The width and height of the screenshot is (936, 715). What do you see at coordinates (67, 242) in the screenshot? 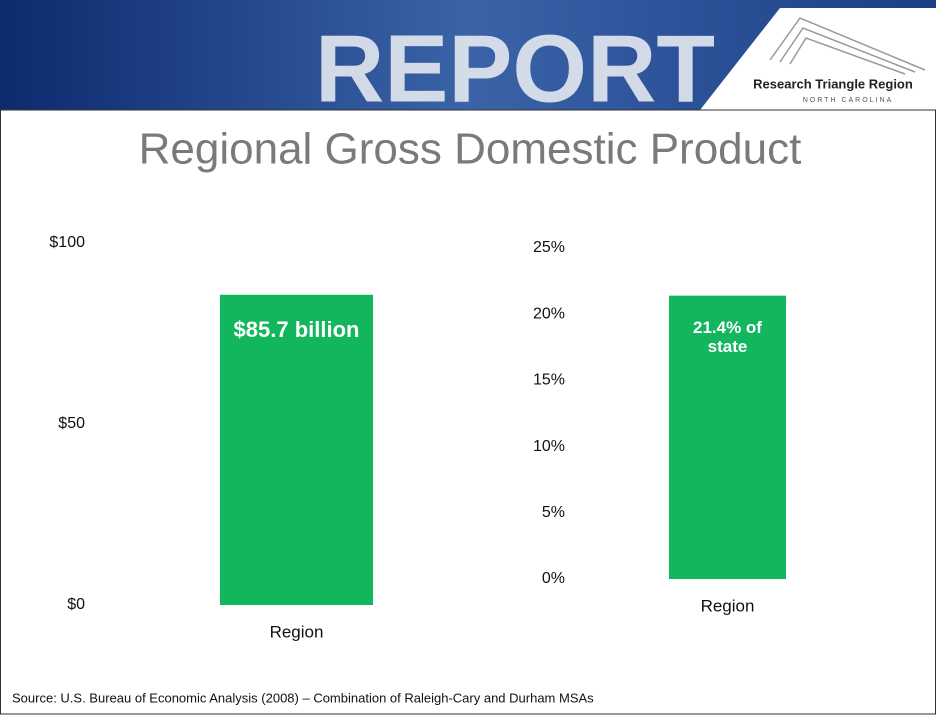
I see `y-tick-label: $100` at bounding box center [67, 242].